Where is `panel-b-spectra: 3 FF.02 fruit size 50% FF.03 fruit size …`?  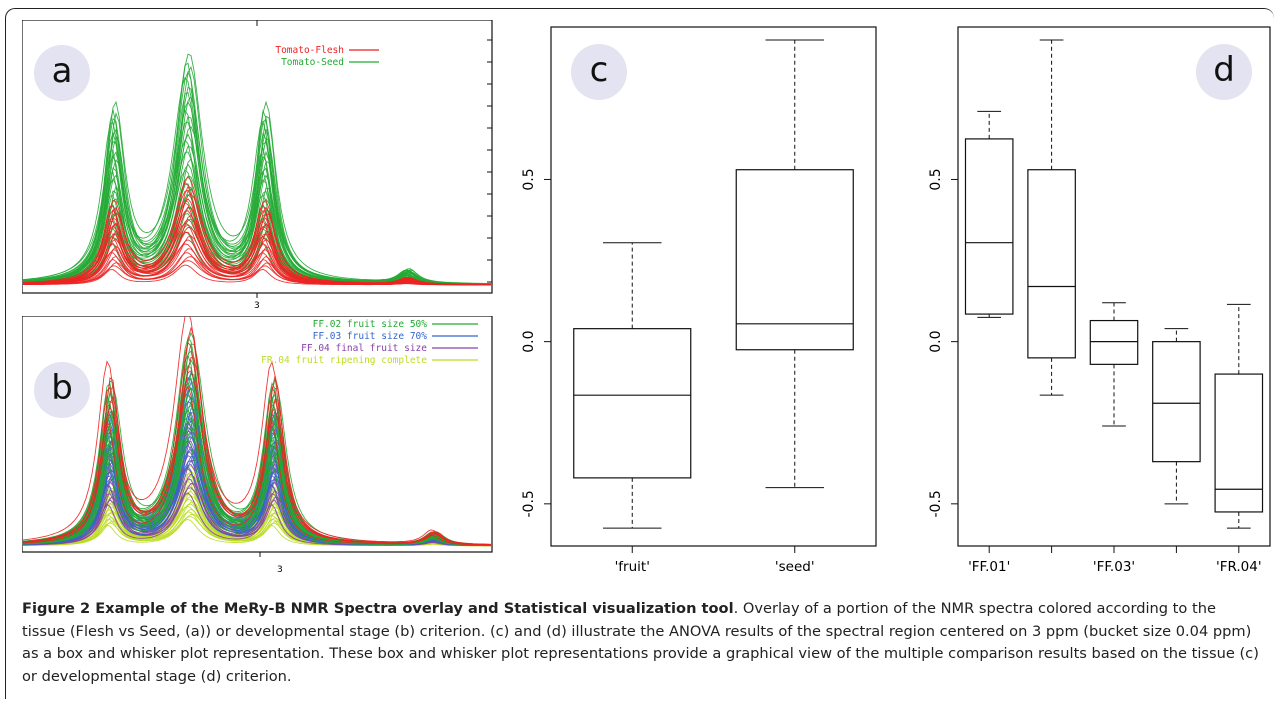
panel-b-spectra: 3 FF.02 fruit size 50% FF.03 fruit size … is located at coordinates (257, 445).